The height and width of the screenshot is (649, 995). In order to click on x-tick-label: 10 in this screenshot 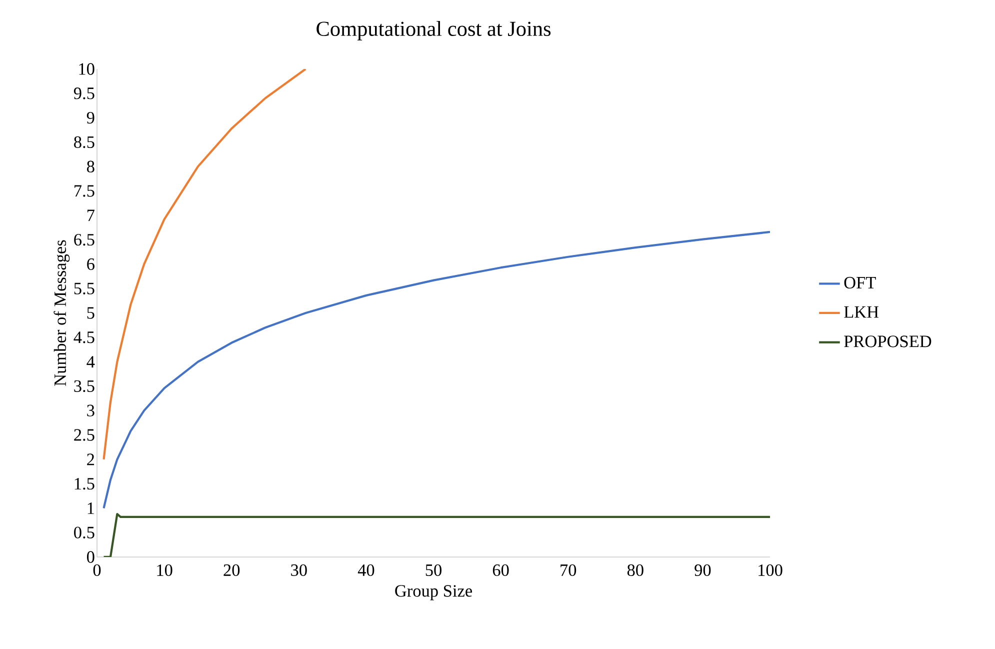, I will do `click(164, 570)`.